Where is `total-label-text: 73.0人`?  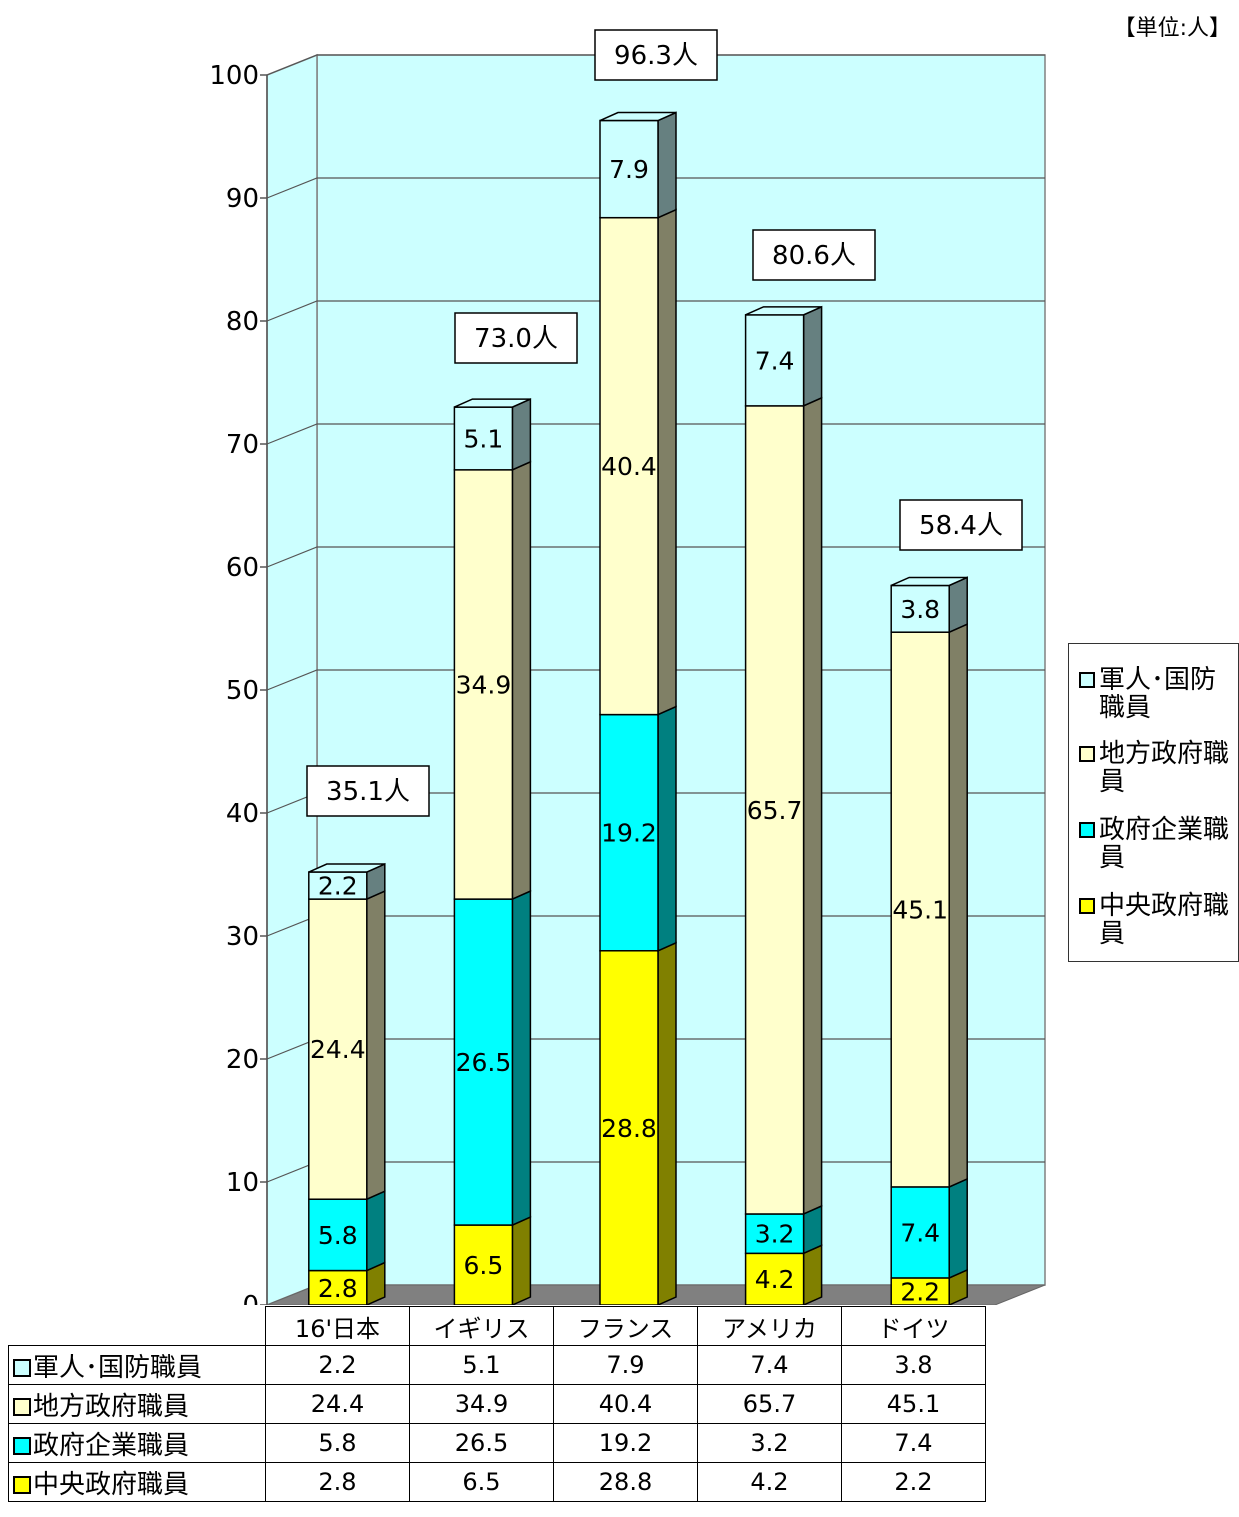 total-label-text: 73.0人 is located at coordinates (516, 339).